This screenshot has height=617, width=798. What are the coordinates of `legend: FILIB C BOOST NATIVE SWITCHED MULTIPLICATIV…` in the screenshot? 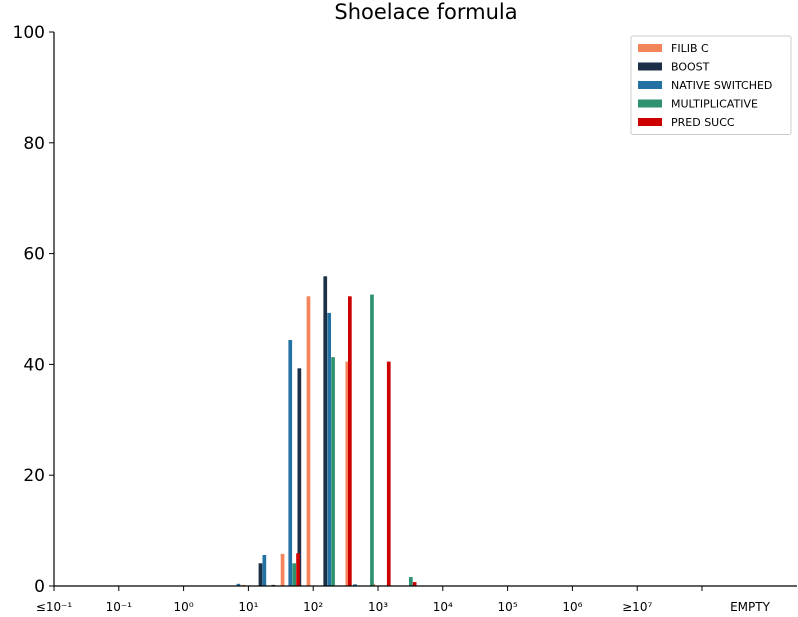 It's located at (711, 85).